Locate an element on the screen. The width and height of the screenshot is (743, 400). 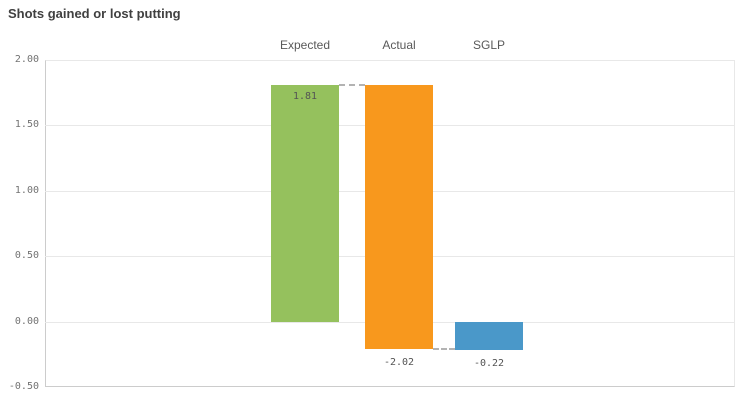
category-label-actual: Actual is located at coordinates (399, 45).